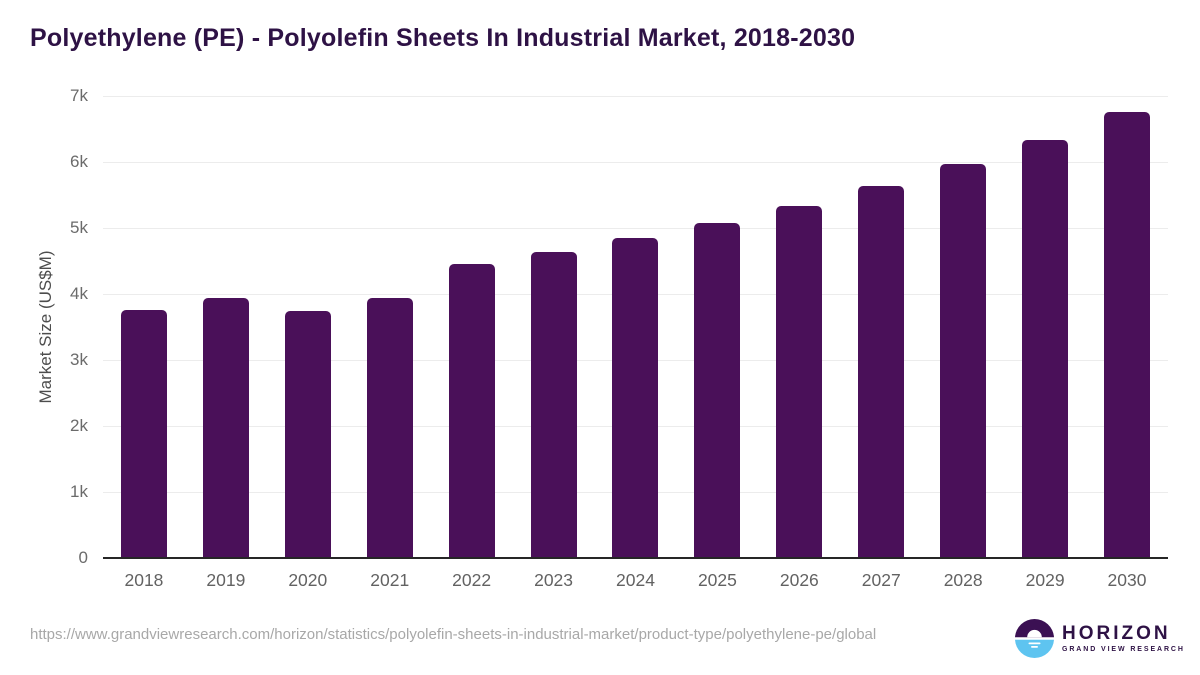  What do you see at coordinates (635, 228) in the screenshot?
I see `gridline-5k` at bounding box center [635, 228].